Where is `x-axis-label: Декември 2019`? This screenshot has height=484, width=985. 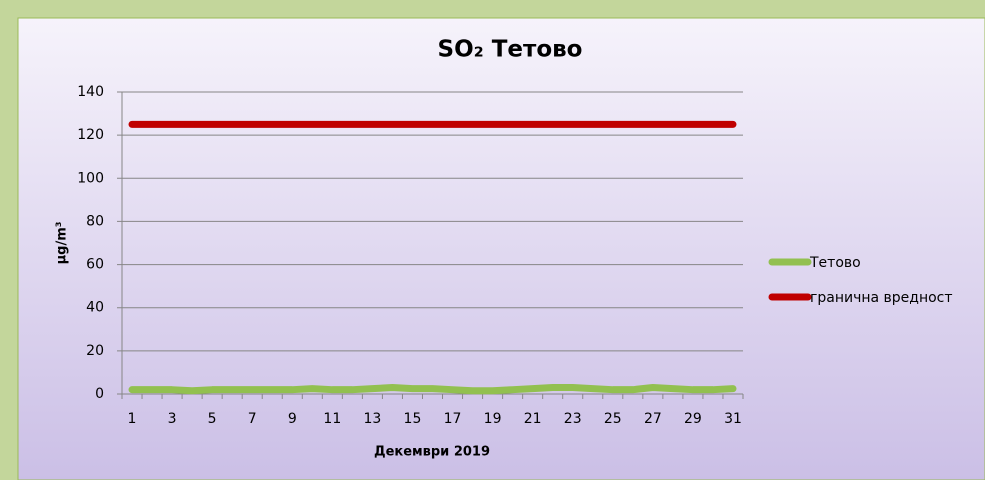
x-axis-label: Декември 2019 is located at coordinates (432, 452).